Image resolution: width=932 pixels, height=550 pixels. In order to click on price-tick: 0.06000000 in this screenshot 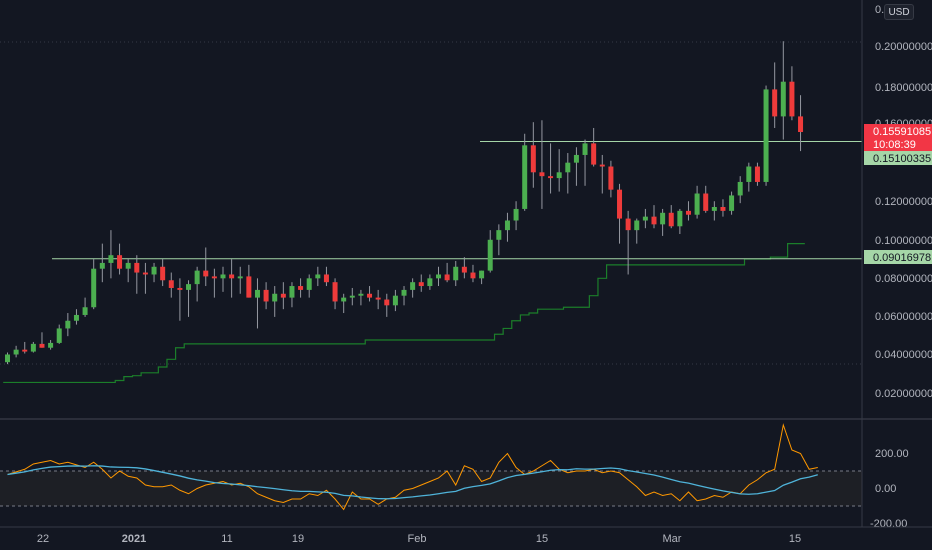, I will do `click(903, 317)`.